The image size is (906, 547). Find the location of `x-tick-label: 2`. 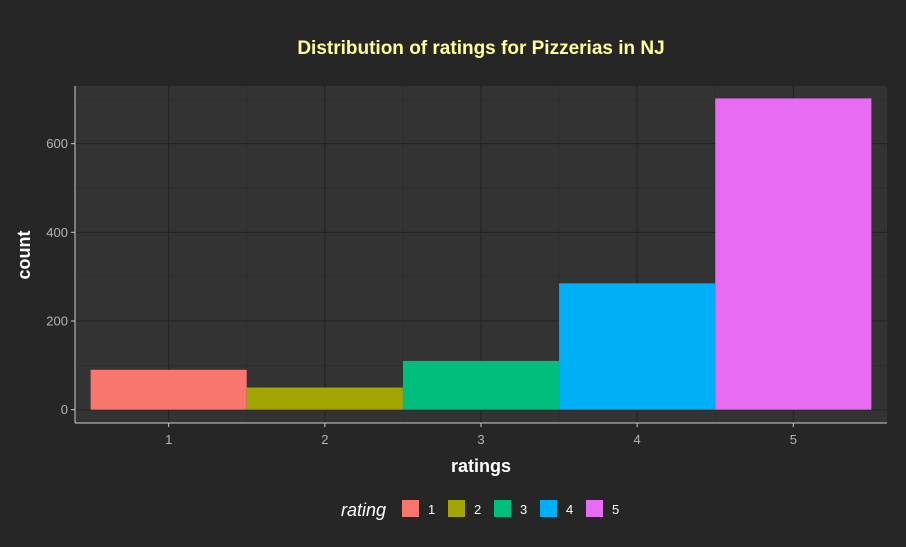

x-tick-label: 2 is located at coordinates (324, 439).